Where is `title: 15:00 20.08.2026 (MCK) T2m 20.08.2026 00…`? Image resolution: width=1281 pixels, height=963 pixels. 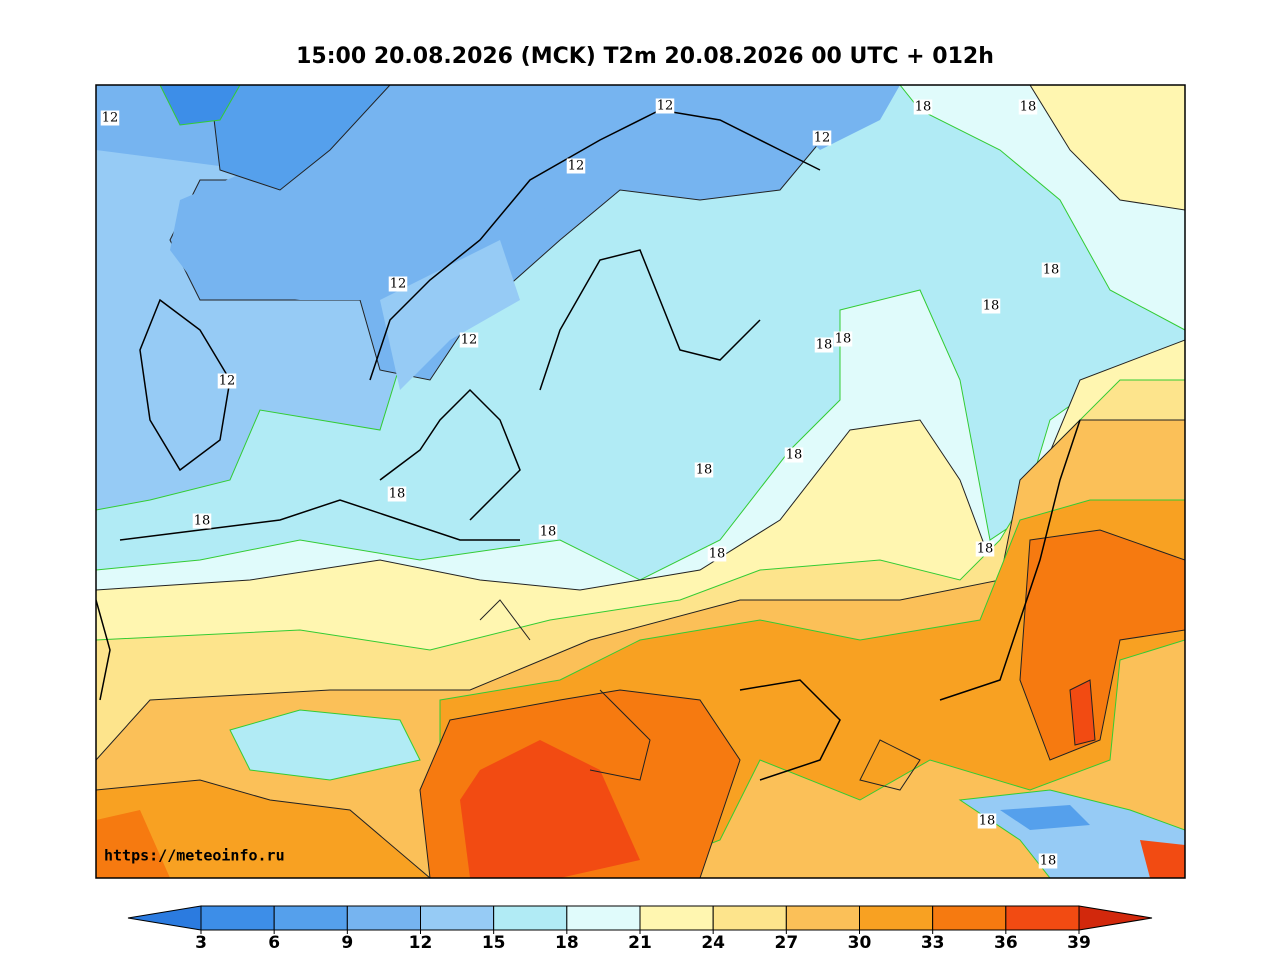 title: 15:00 20.08.2026 (MCK) T2m 20.08.2026 00… is located at coordinates (645, 56).